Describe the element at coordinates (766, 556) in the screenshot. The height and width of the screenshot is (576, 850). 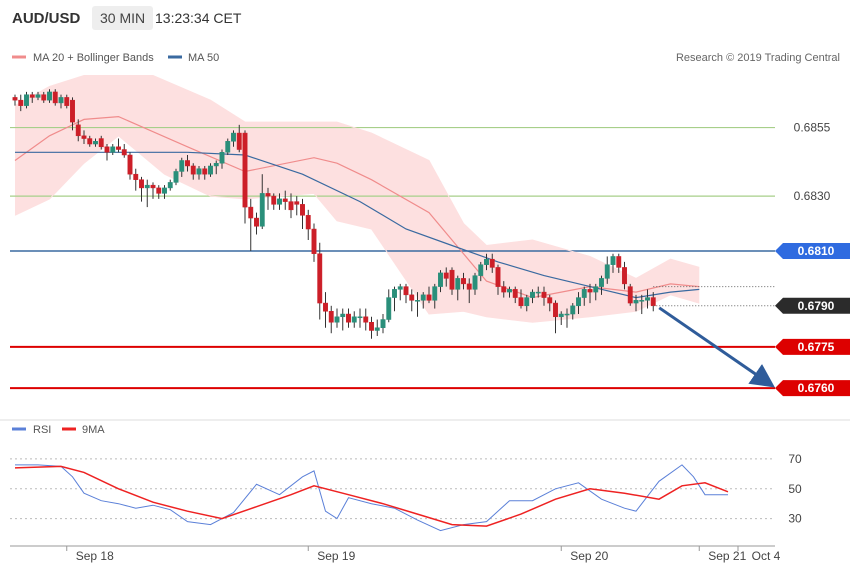
I see `x-tick-label: Oct 4` at that location.